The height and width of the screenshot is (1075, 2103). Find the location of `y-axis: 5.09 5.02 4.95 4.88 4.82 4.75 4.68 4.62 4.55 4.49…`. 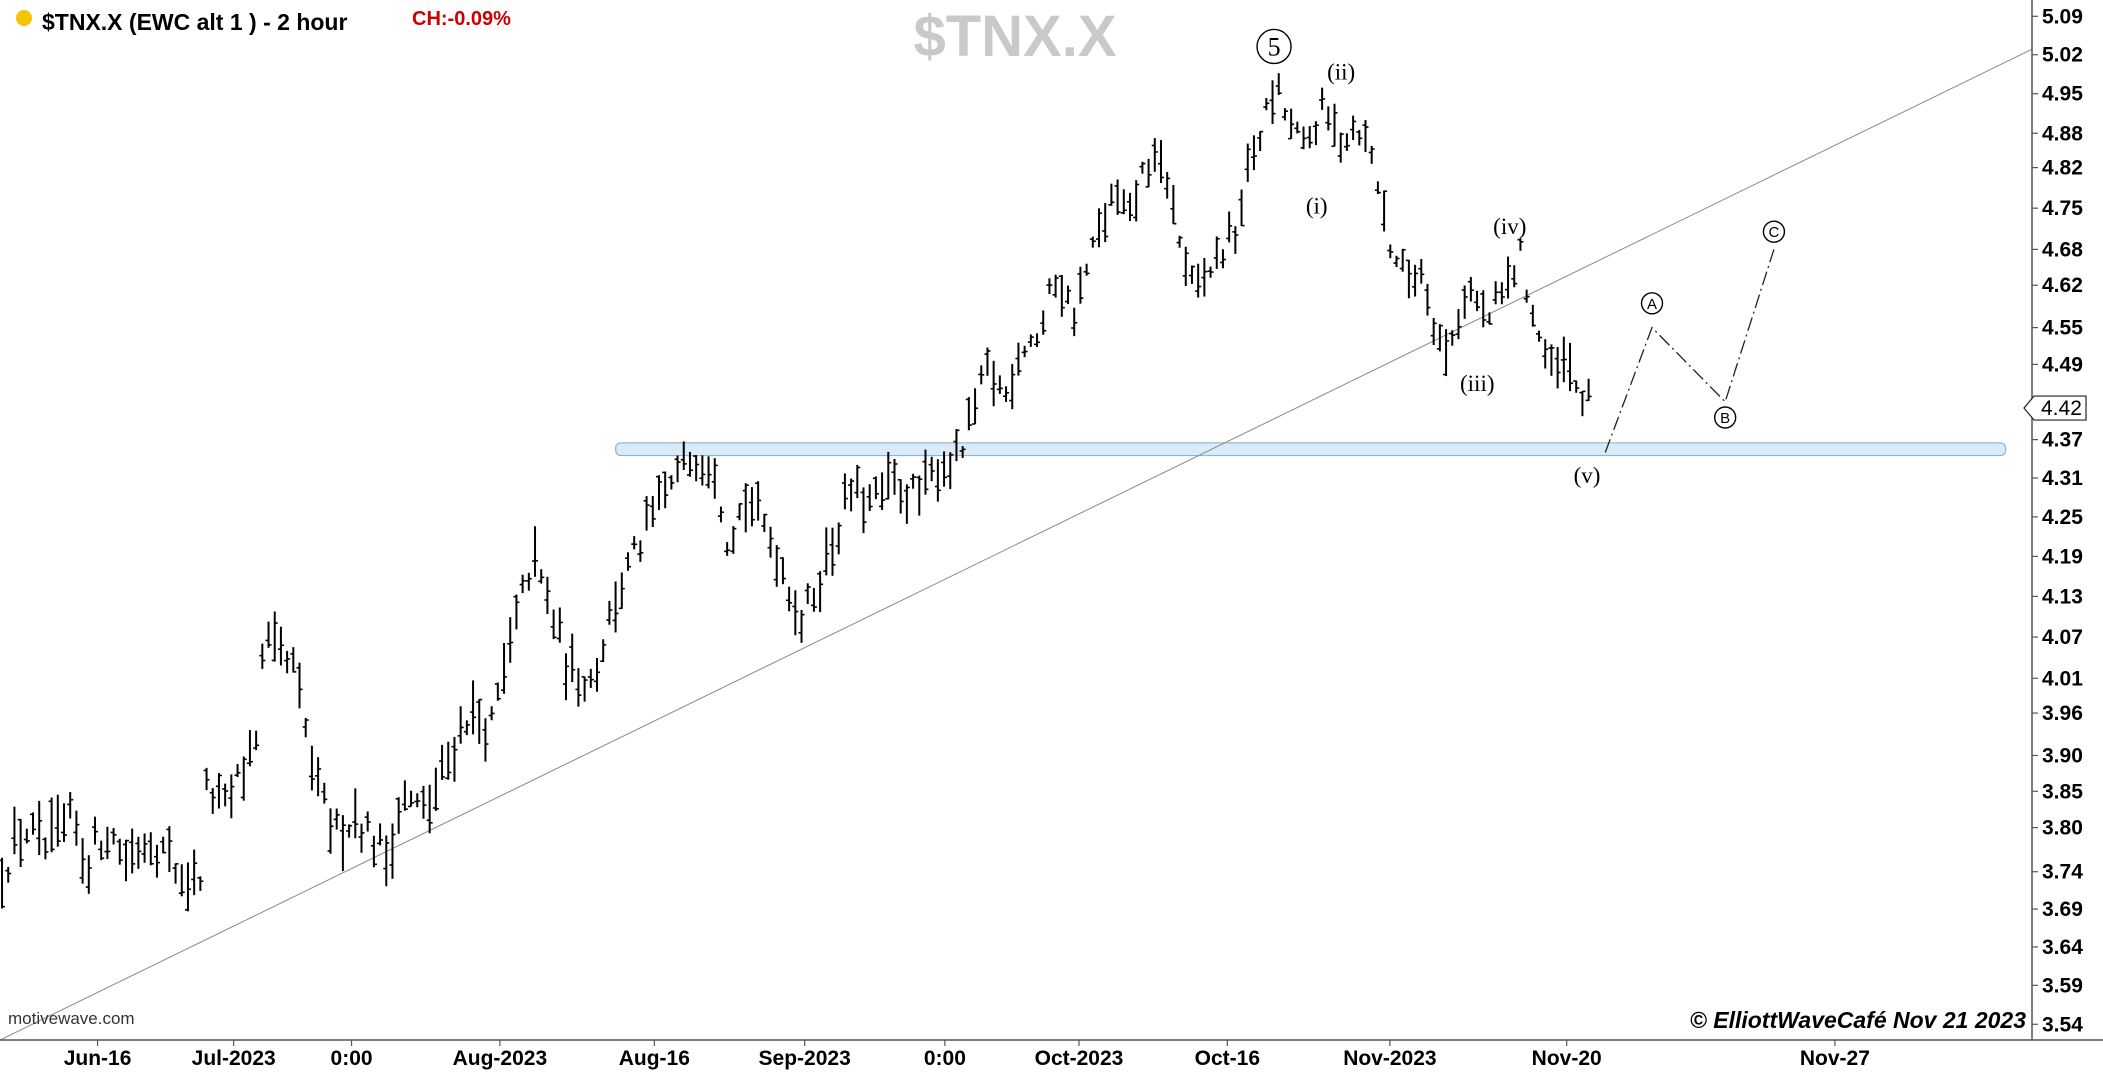

y-axis: 5.09 5.02 4.95 4.88 4.82 4.75 4.68 4.62 4.55 4.49… is located at coordinates (2055, 520).